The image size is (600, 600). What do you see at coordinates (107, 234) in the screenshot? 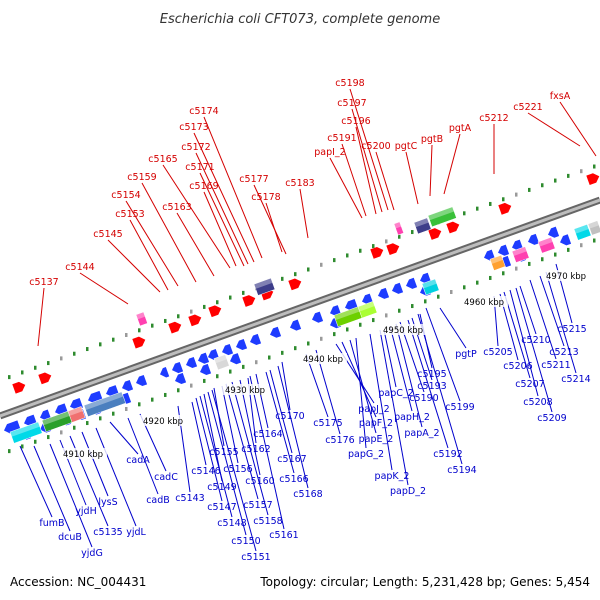
I see `forward-gene-label: c5145` at bounding box center [107, 234].